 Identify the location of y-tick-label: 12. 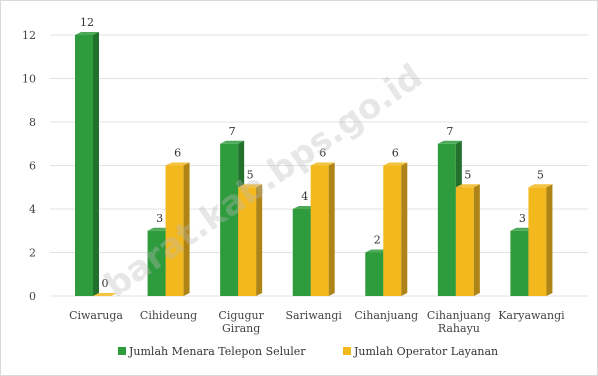
(29, 35).